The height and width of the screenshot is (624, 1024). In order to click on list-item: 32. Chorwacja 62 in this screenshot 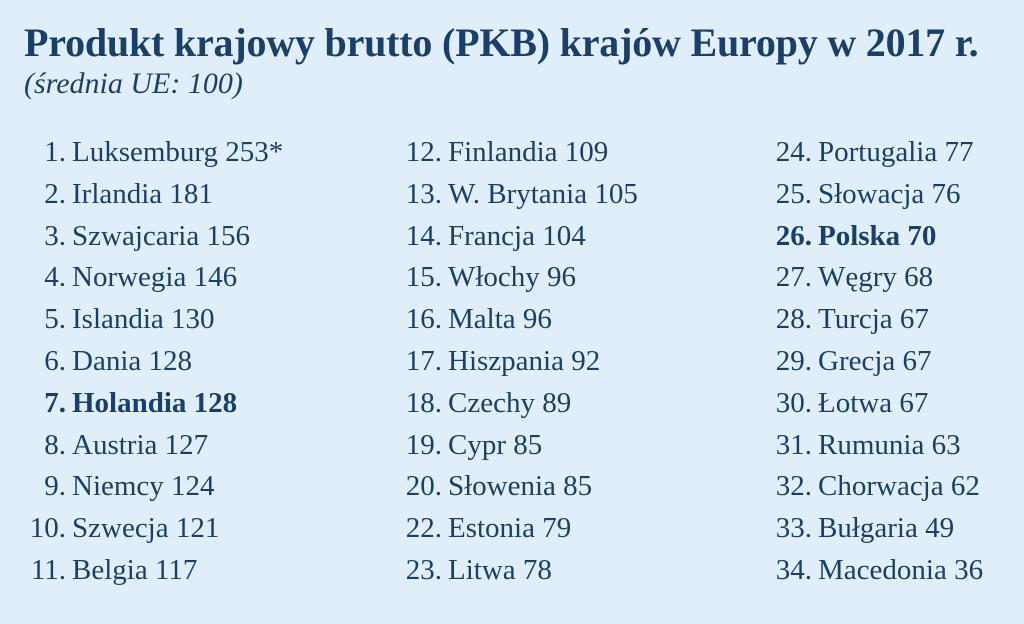, I will do `click(889, 487)`.